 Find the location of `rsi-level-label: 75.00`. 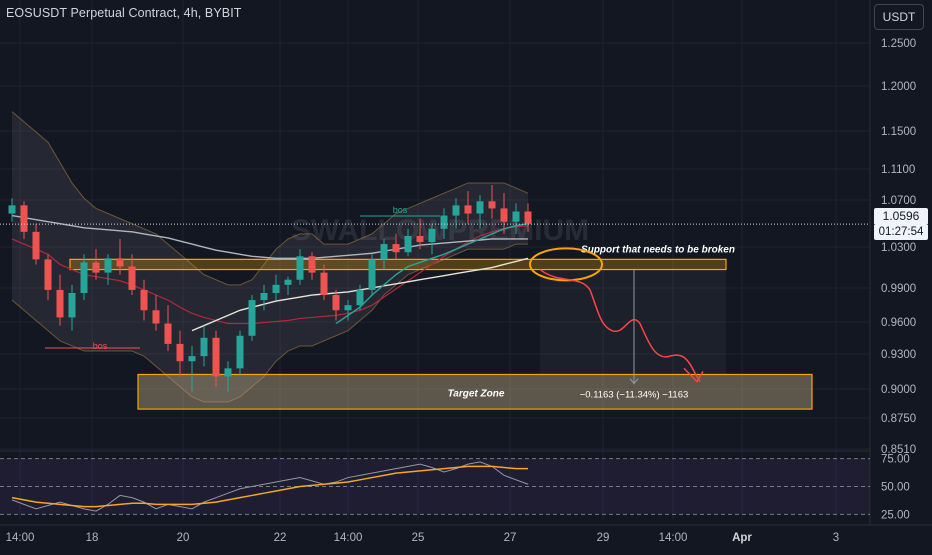

rsi-level-label: 75.00 is located at coordinates (895, 460).